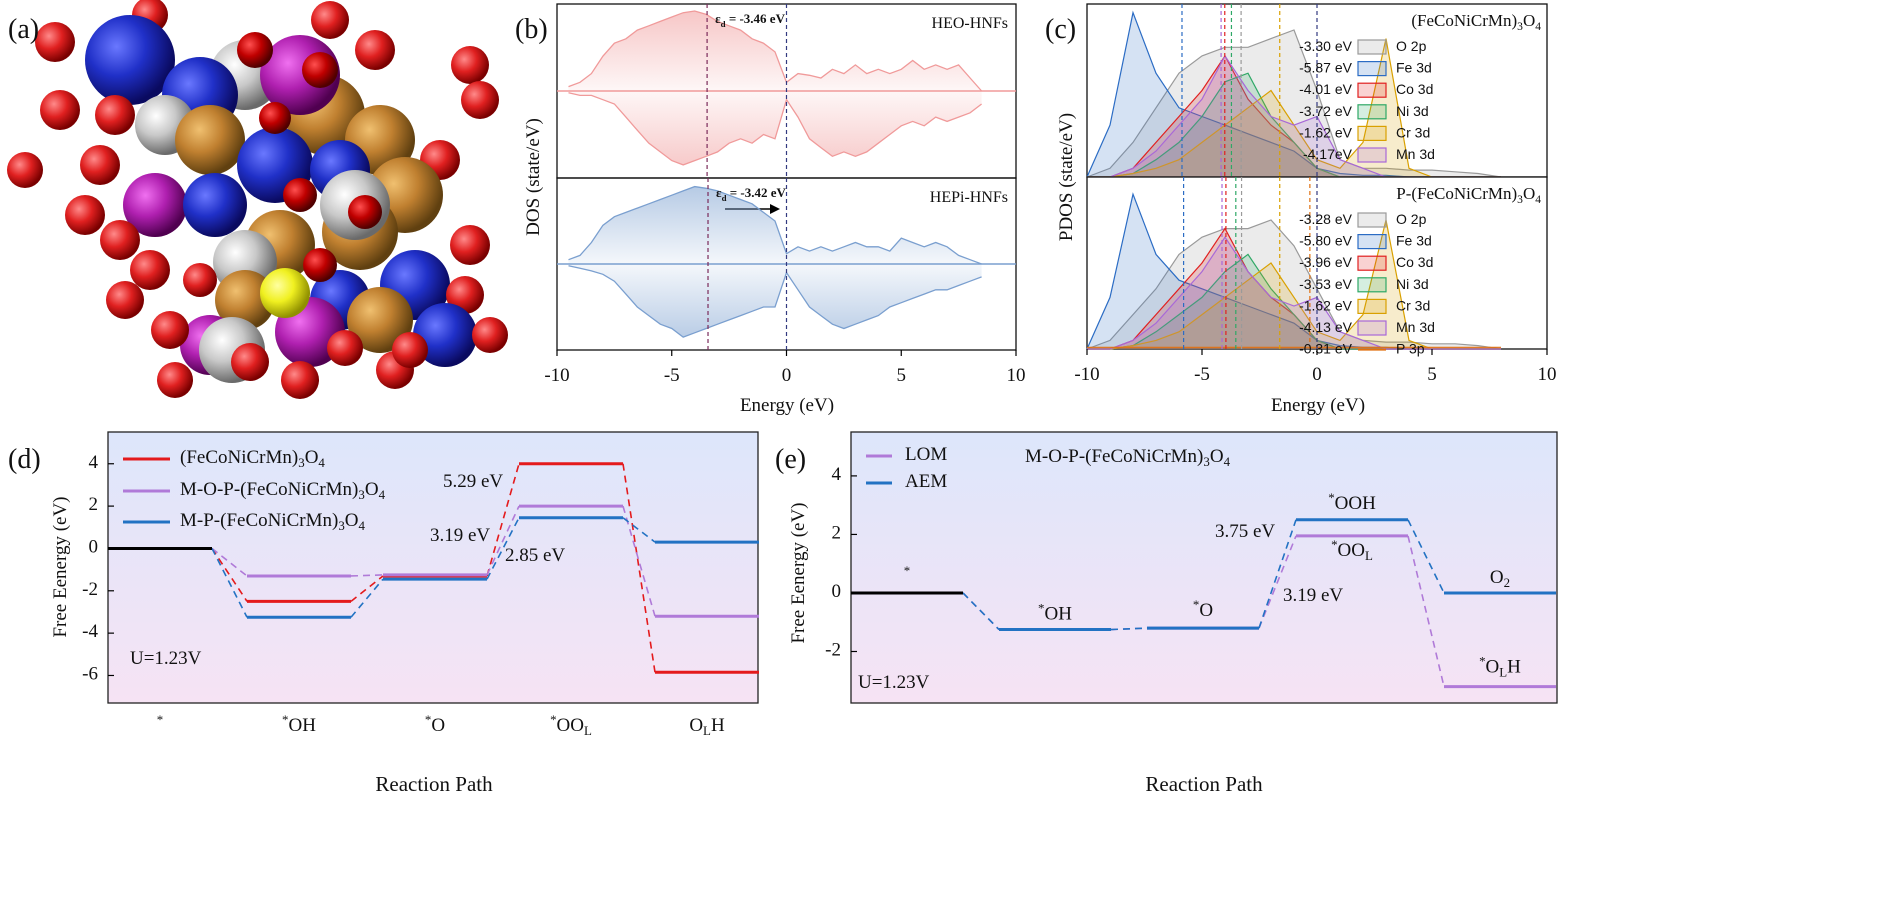  What do you see at coordinates (1060, 29) in the screenshot?
I see `panel-label: (c)` at bounding box center [1060, 29].